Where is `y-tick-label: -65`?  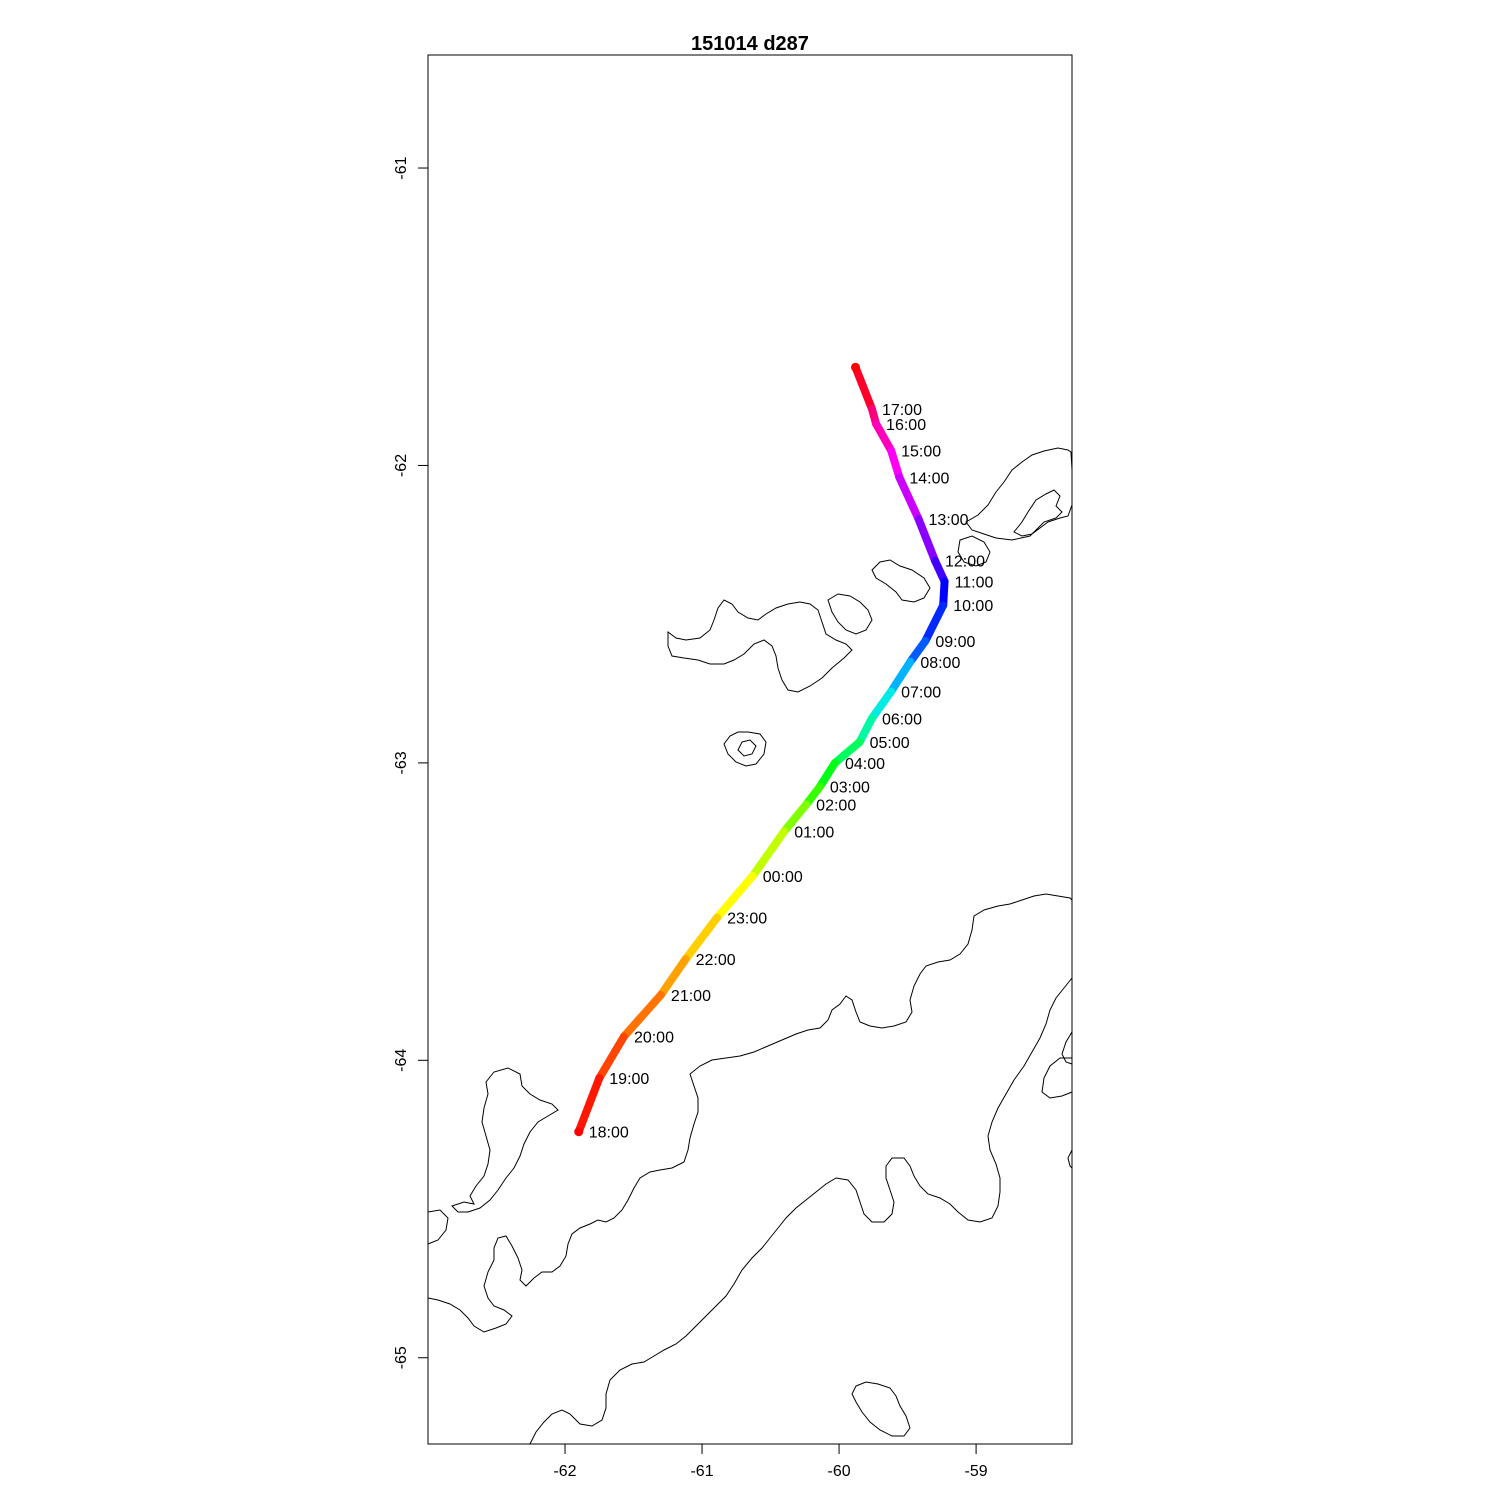 y-tick-label: -65 is located at coordinates (401, 1357).